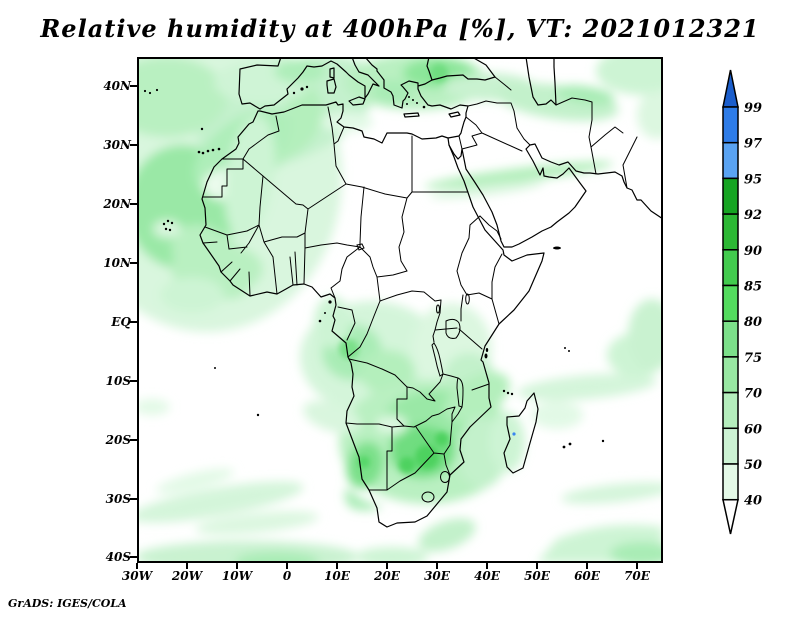  I want to click on colorbar-tick-label: 80, so click(753, 322).